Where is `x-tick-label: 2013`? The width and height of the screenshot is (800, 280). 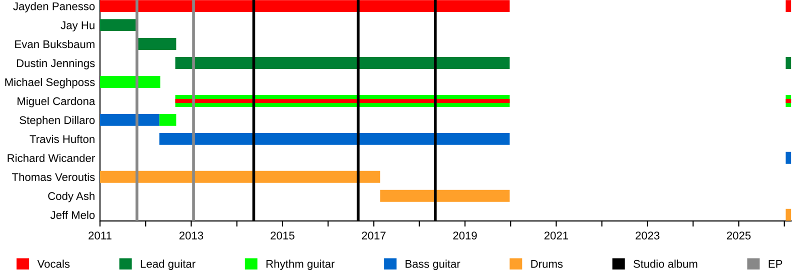 x-tick-label: 2013 is located at coordinates (191, 236).